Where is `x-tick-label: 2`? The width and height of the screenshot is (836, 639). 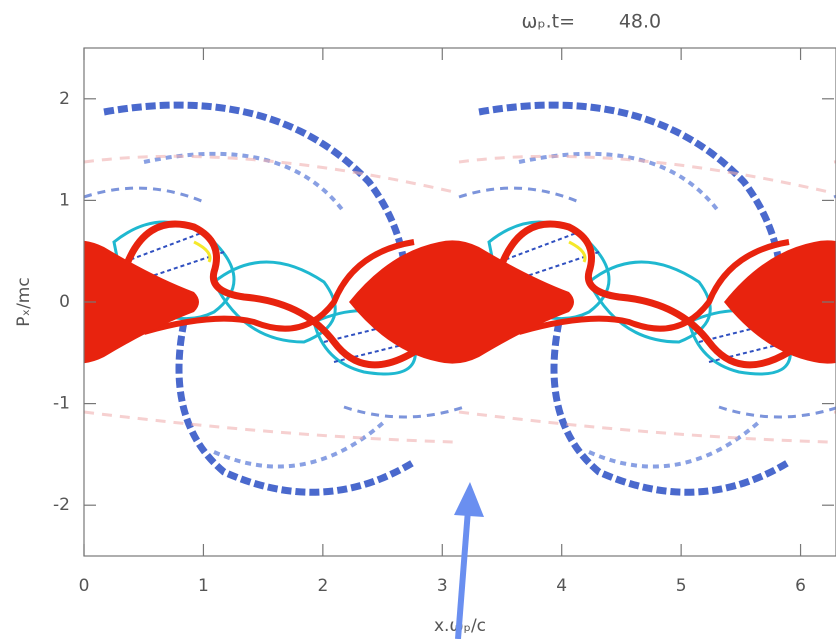
x-tick-label: 2 is located at coordinates (322, 586).